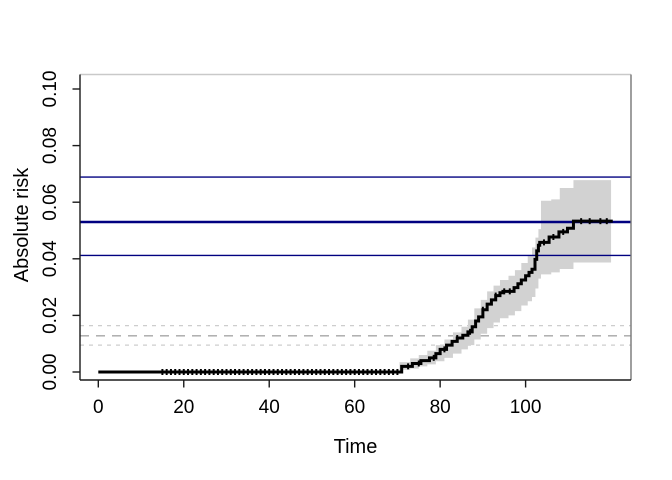 This screenshot has height=480, width=672. I want to click on confidence-band, so click(505, 275).